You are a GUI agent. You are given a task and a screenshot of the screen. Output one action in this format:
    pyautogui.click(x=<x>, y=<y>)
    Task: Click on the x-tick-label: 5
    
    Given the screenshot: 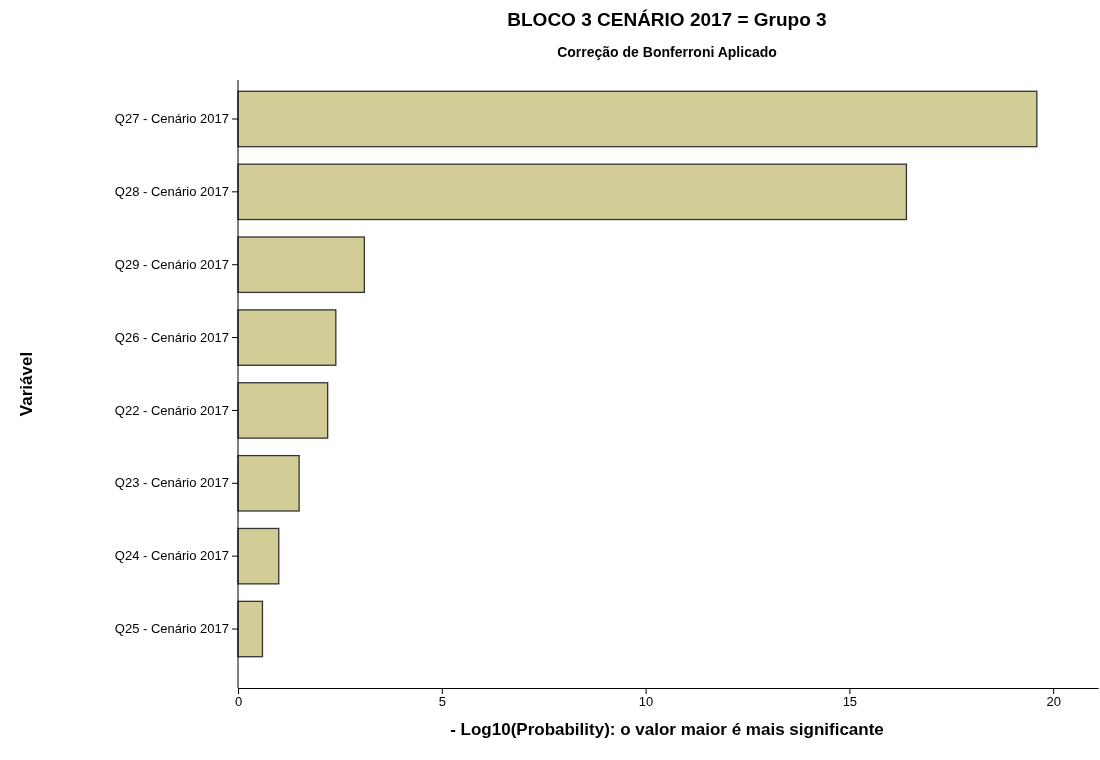 What is the action you would take?
    pyautogui.click(x=442, y=702)
    